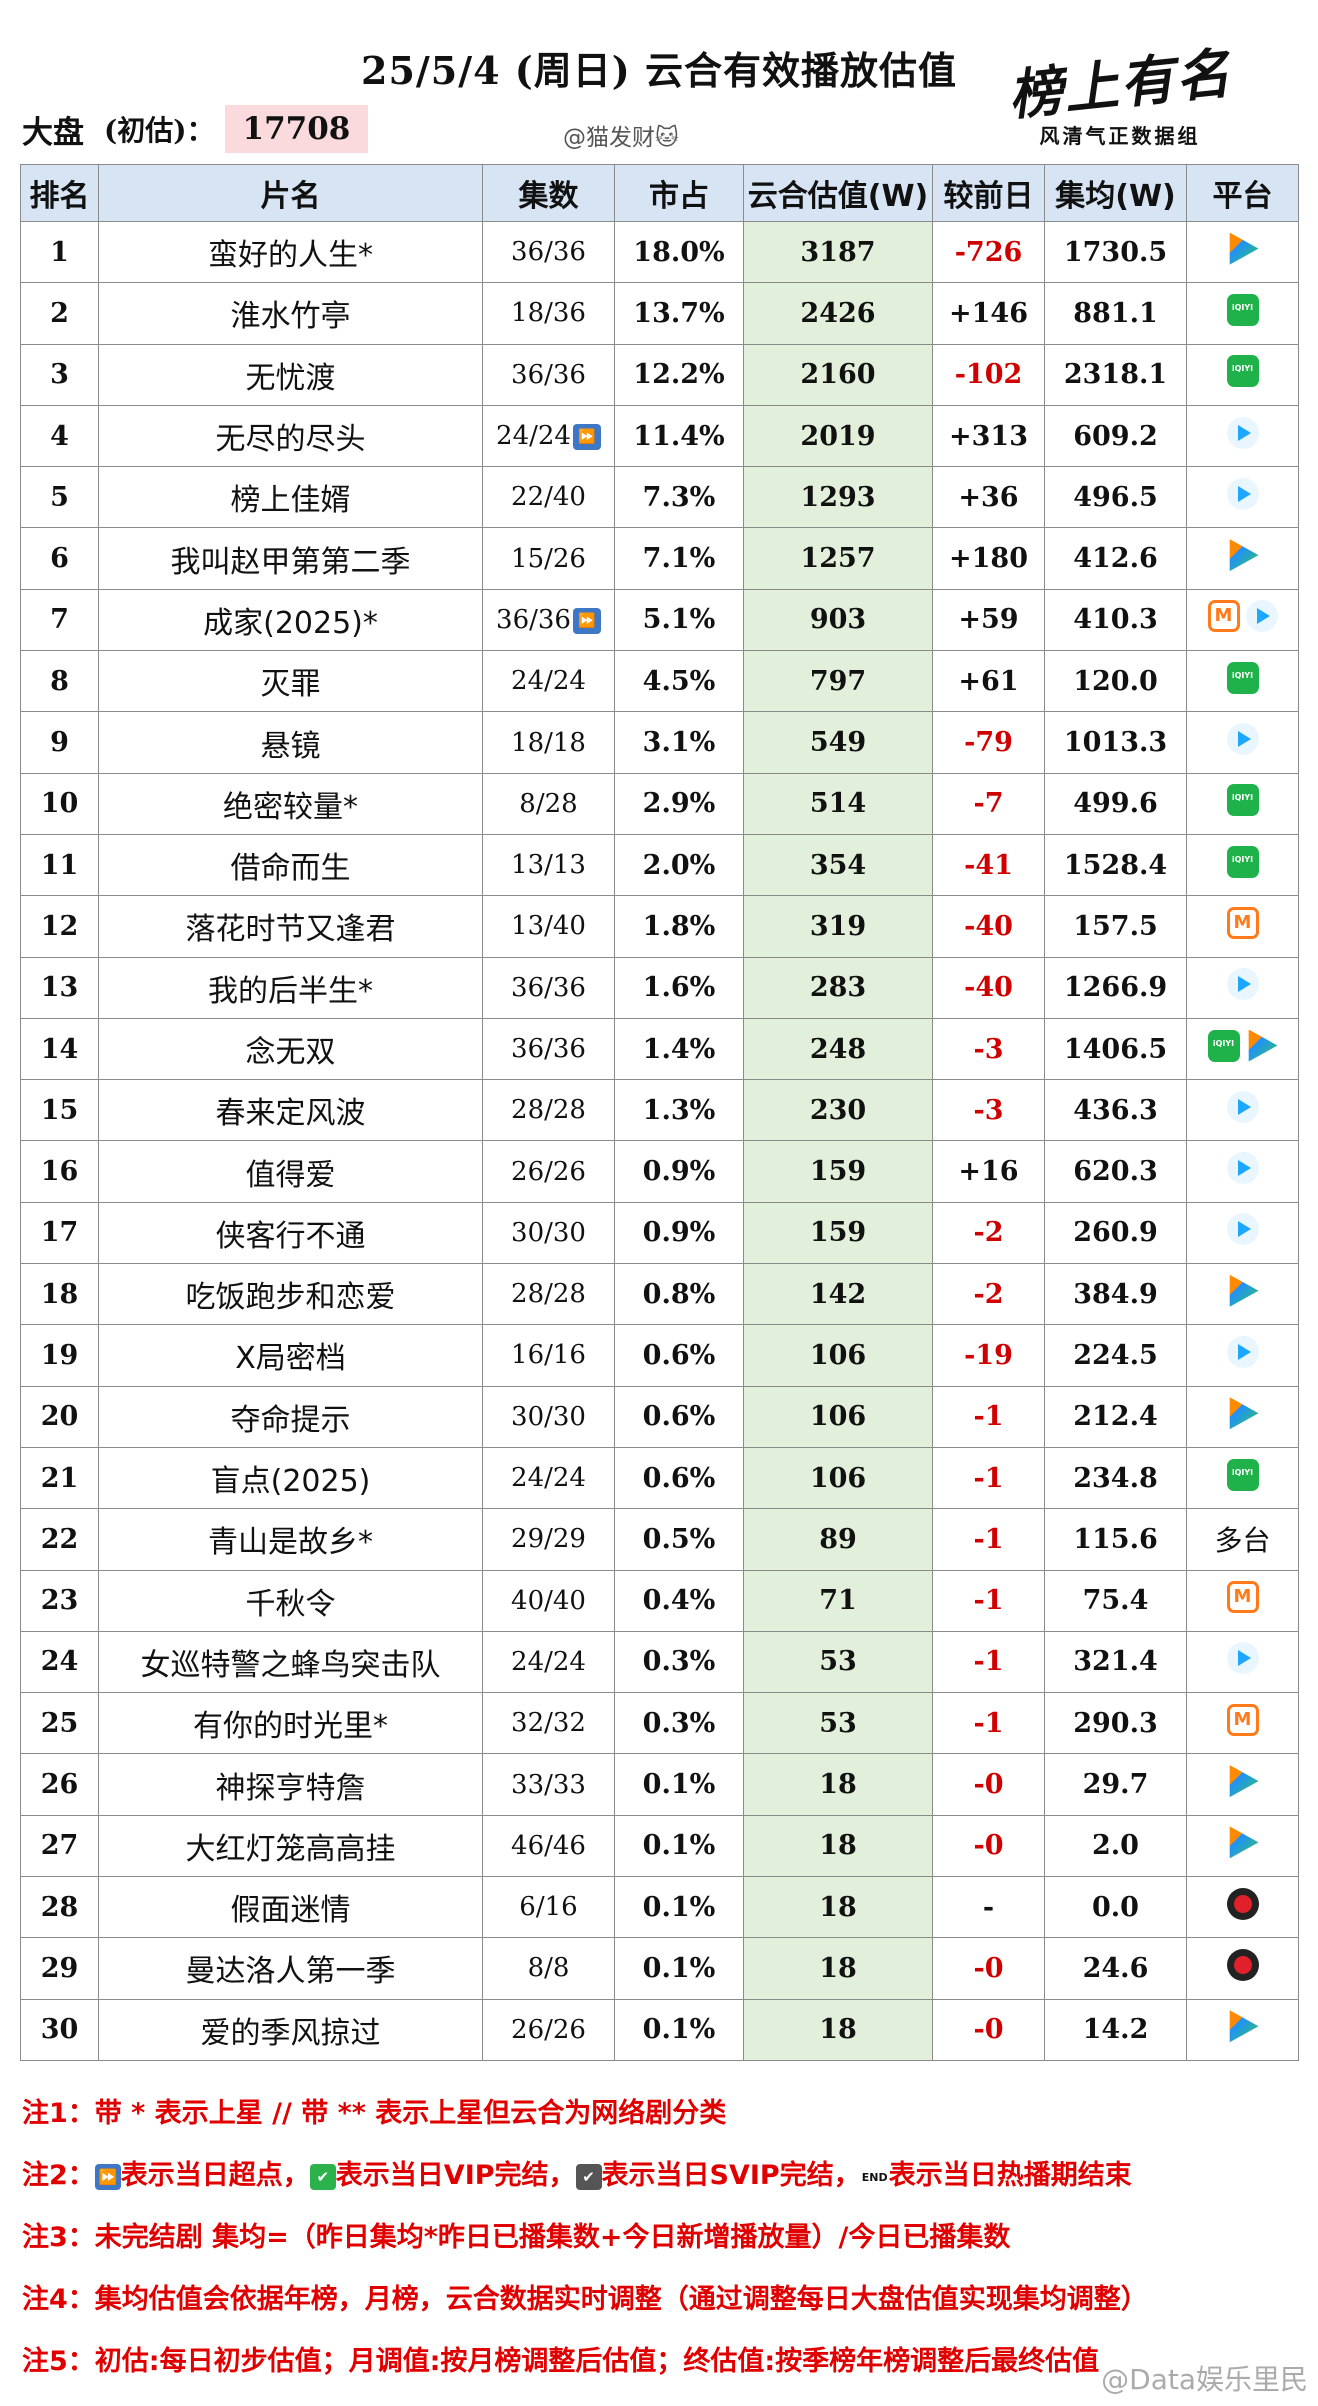 This screenshot has width=1318, height=2406. What do you see at coordinates (838, 252) in the screenshot?
I see `estimate-cell: 3187` at bounding box center [838, 252].